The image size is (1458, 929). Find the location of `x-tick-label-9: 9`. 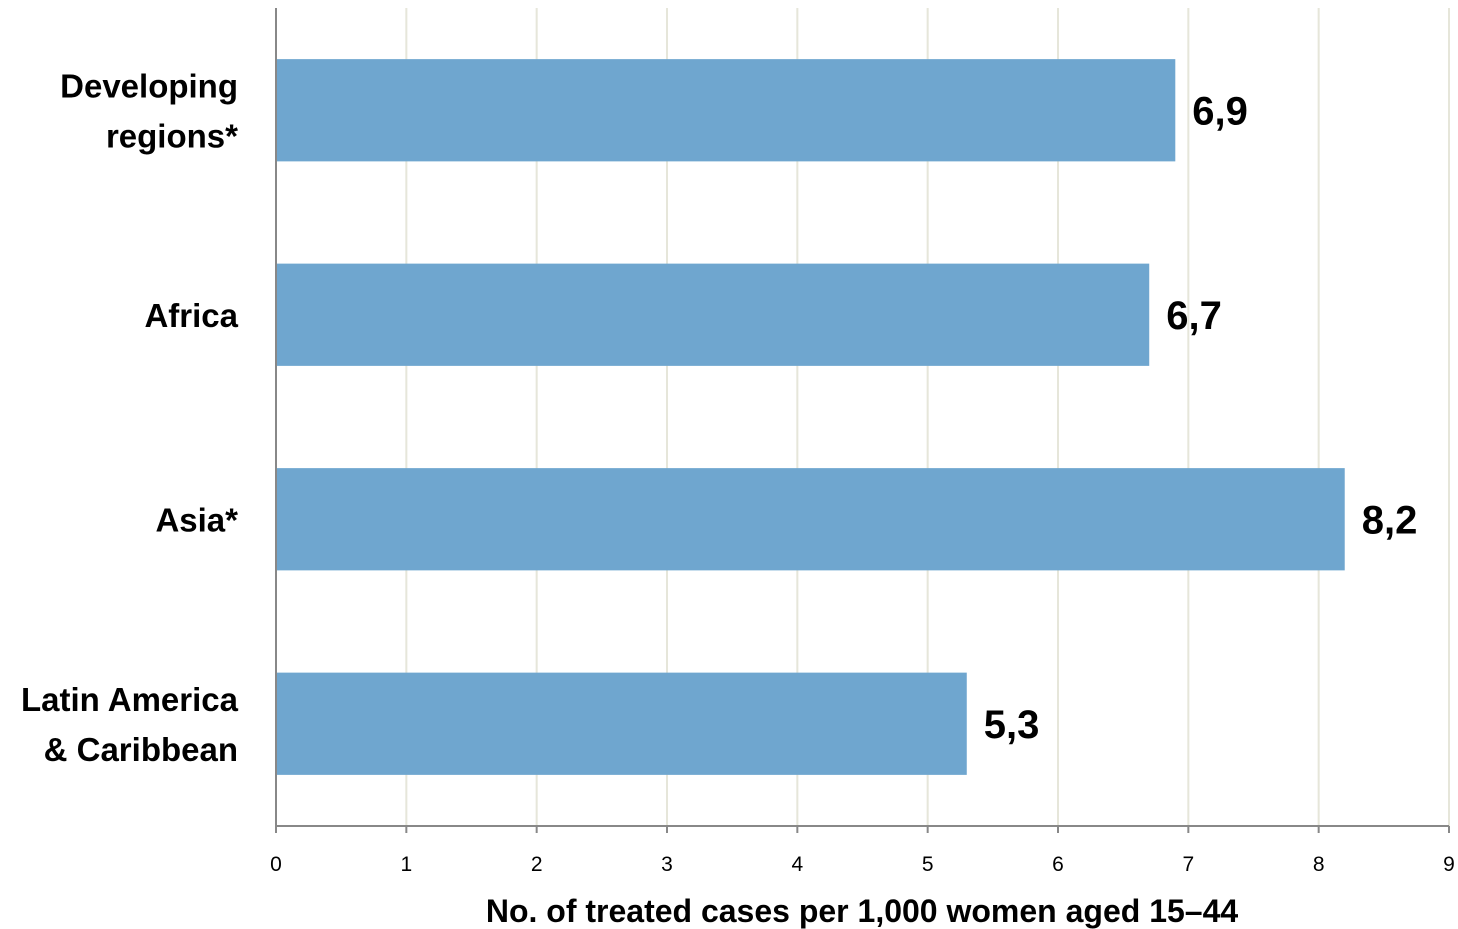

x-tick-label-9: 9 is located at coordinates (1449, 864).